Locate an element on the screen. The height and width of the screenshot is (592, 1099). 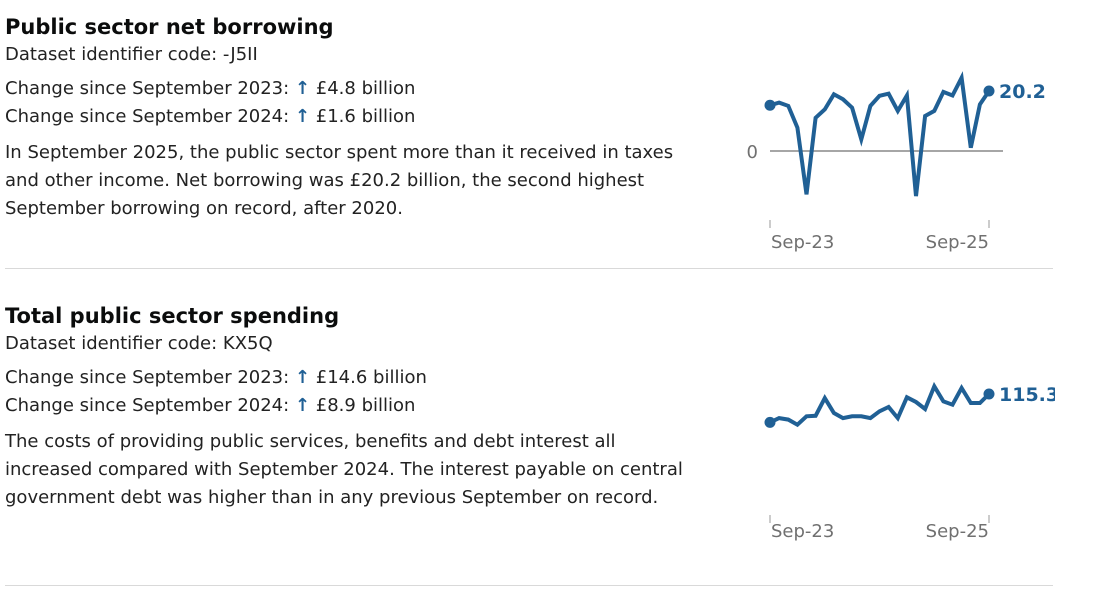
change-value: £4.8 billion is located at coordinates (365, 88).